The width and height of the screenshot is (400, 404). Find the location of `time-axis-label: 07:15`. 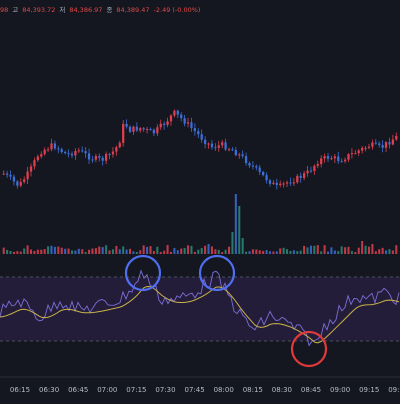

time-axis-label: 07:15 is located at coordinates (136, 390).